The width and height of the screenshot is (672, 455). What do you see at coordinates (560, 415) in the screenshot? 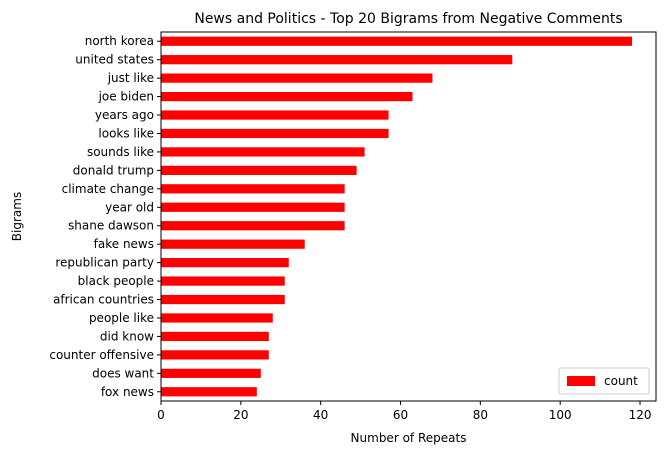
I see `x-tick-label: 100` at bounding box center [560, 415].